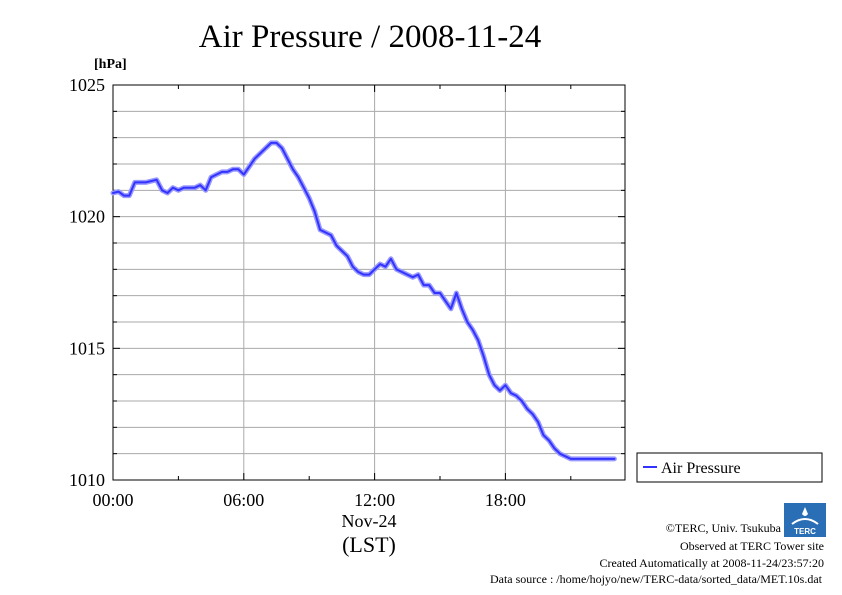 This screenshot has width=842, height=595. What do you see at coordinates (87, 480) in the screenshot?
I see `y-tick-label: 1010` at bounding box center [87, 480].